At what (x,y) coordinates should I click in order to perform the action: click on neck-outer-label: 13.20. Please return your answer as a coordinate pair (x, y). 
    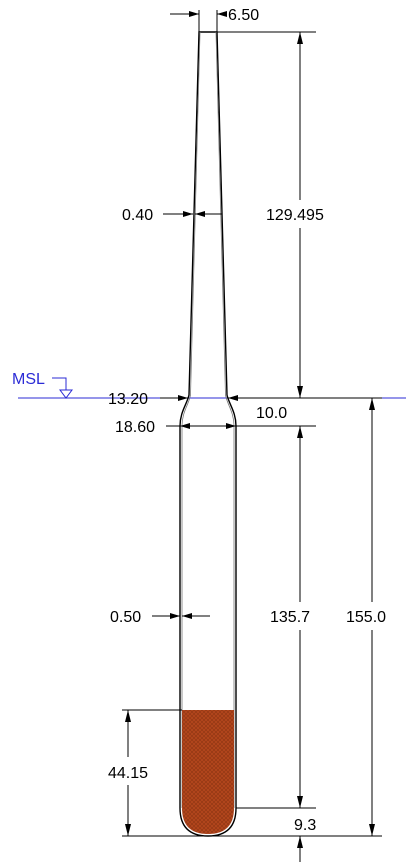
    Looking at the image, I should click on (128, 399).